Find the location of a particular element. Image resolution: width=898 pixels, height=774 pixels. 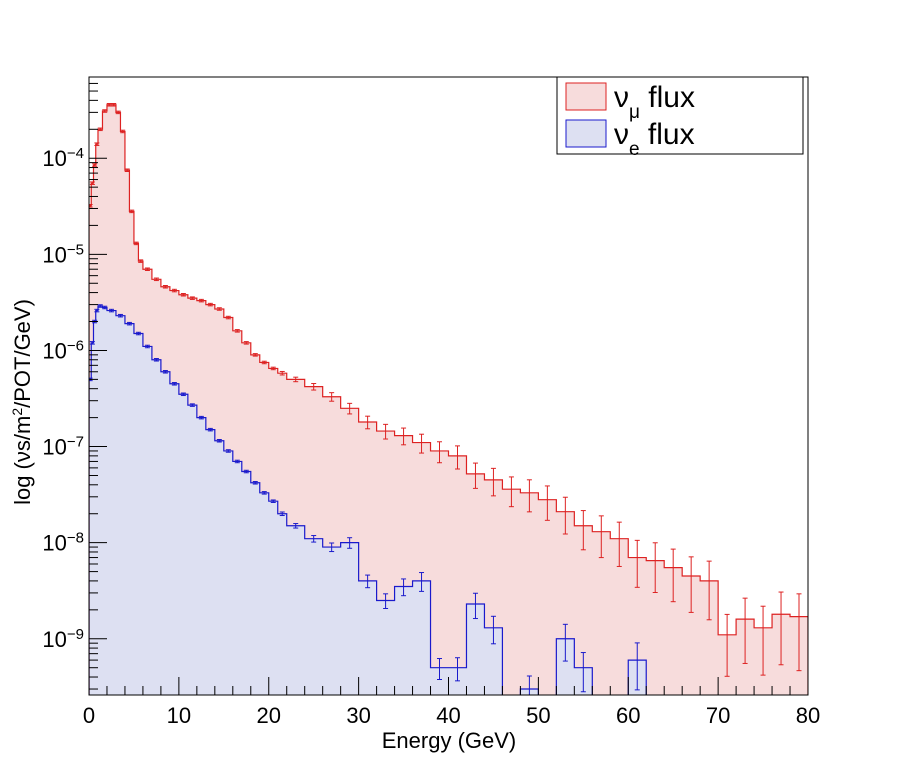

legend: νμ flux νe flux is located at coordinates (680, 118).